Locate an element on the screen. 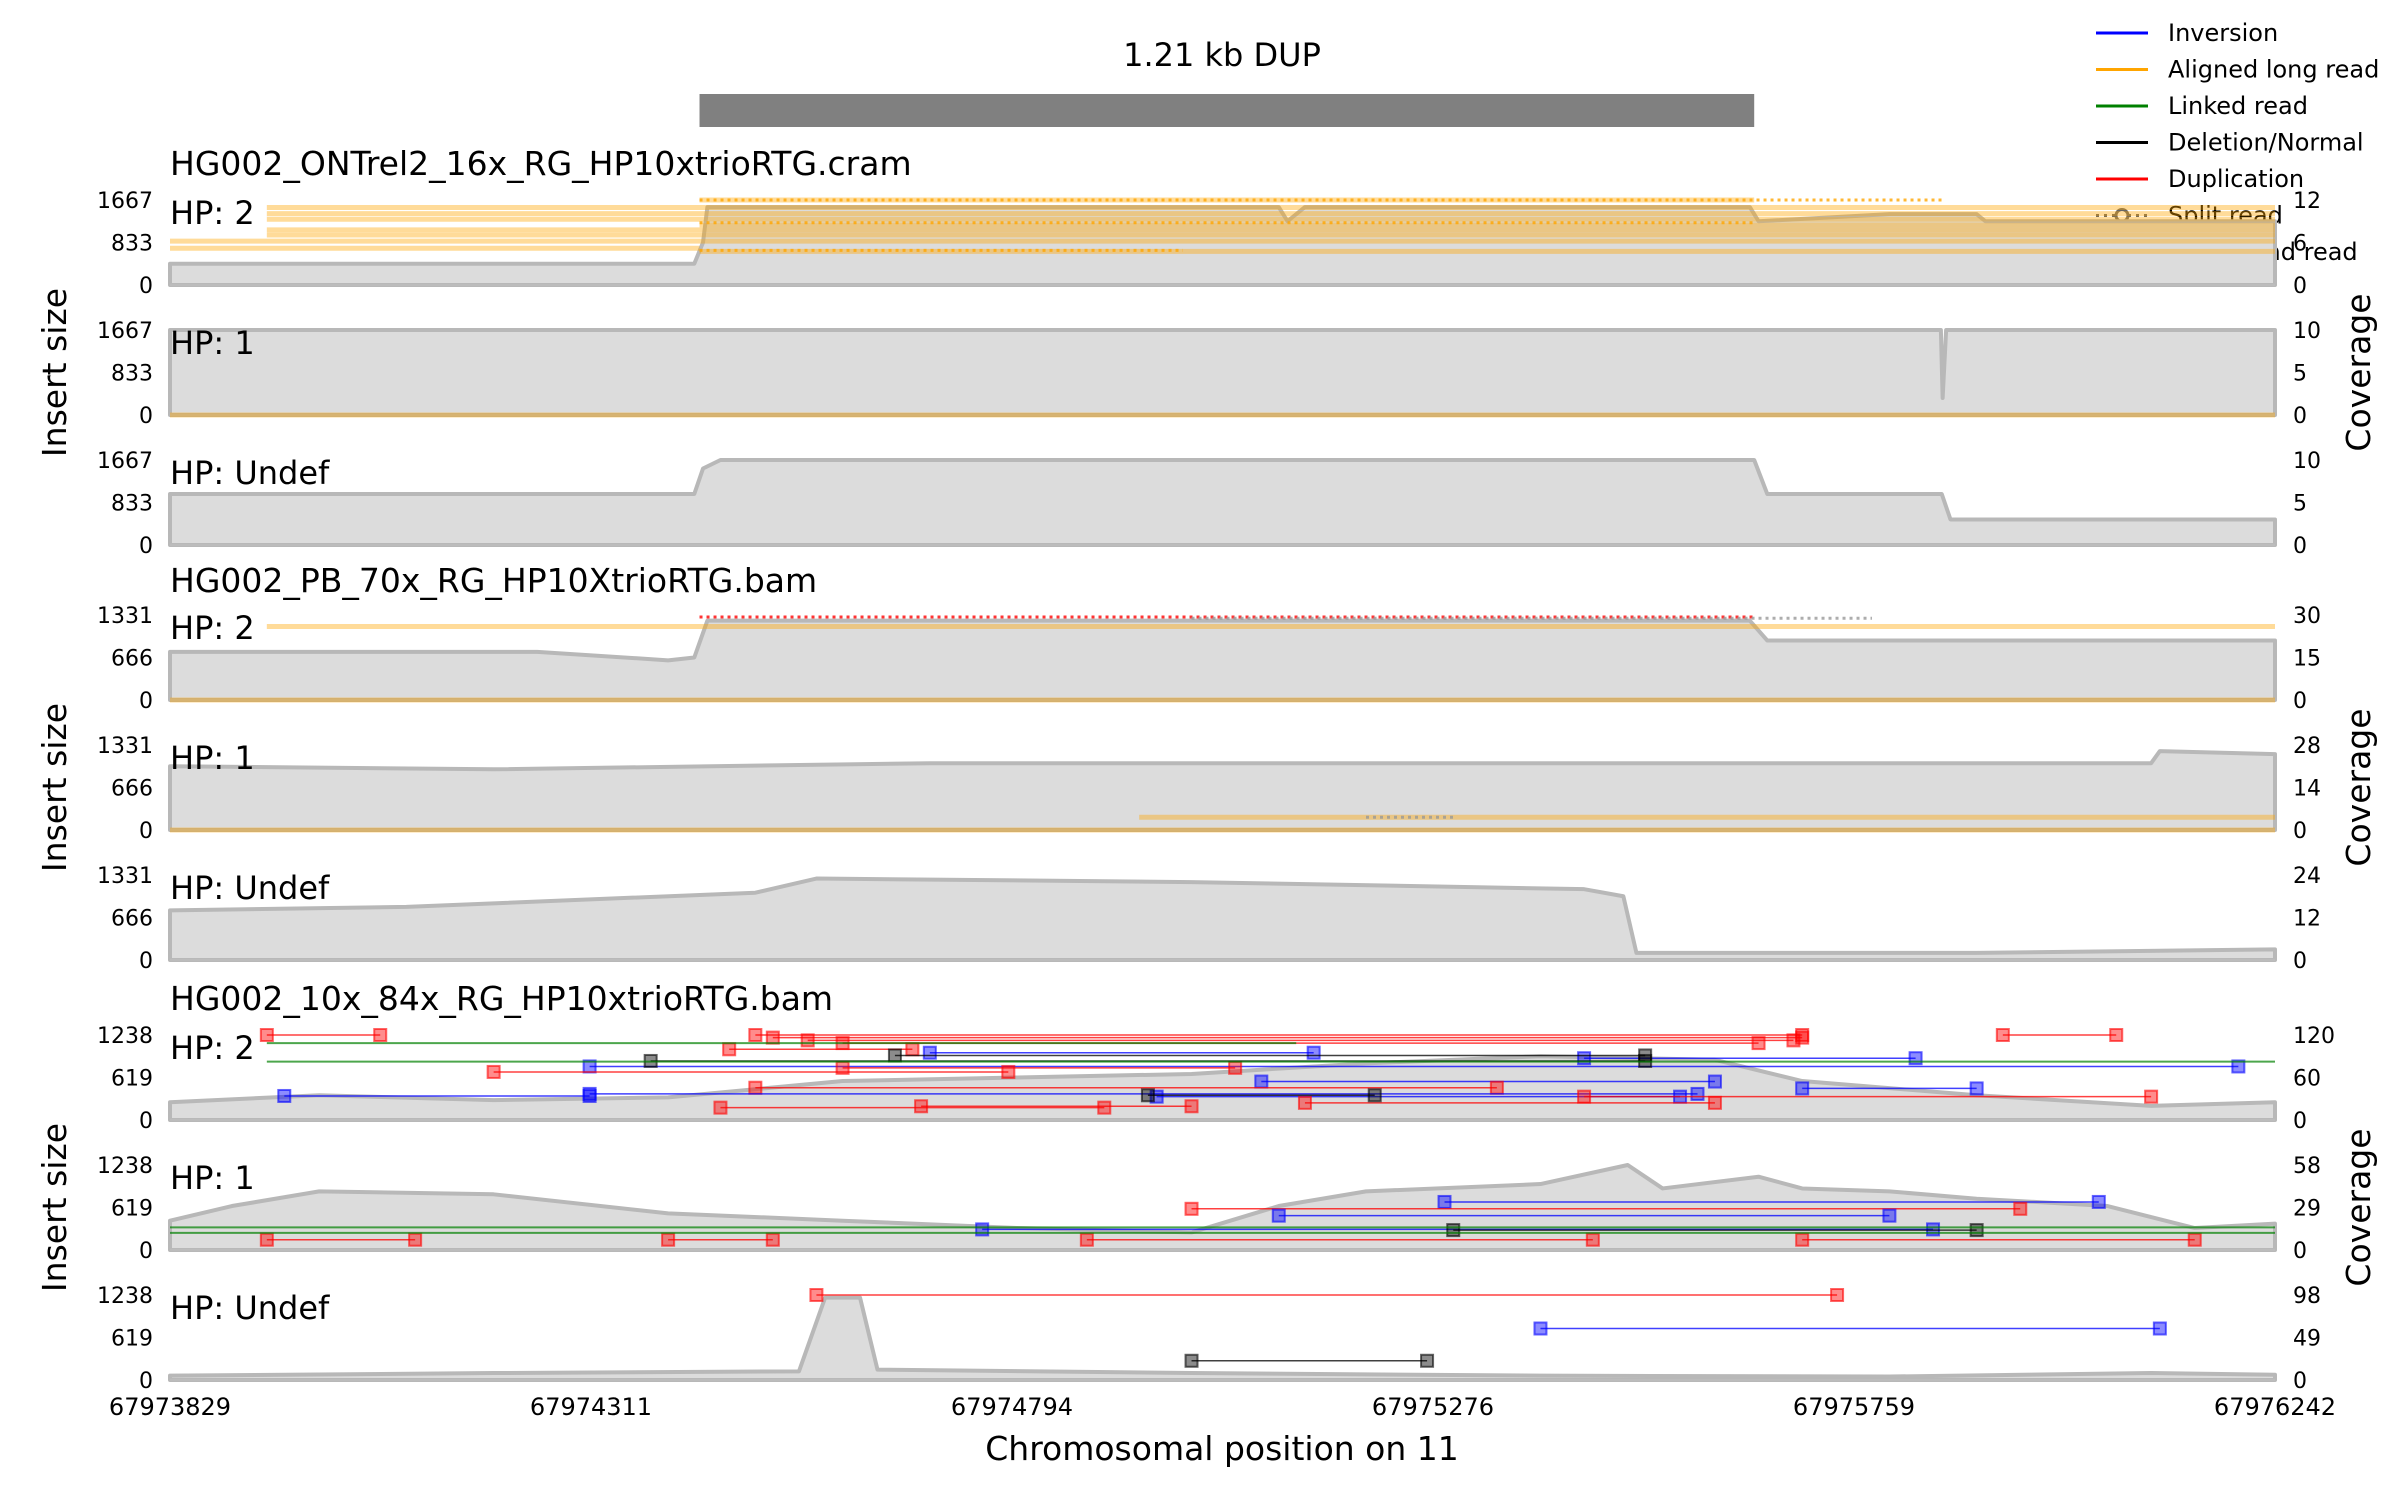 The width and height of the screenshot is (2400, 1500). x-tick-label: 67975276 is located at coordinates (1433, 1407).